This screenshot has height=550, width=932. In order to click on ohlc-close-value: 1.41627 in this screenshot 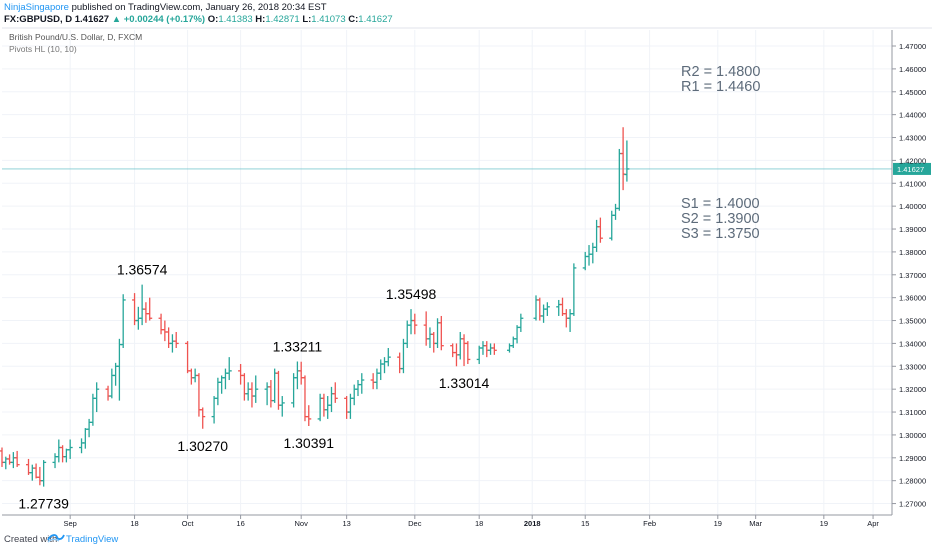, I will do `click(375, 19)`.